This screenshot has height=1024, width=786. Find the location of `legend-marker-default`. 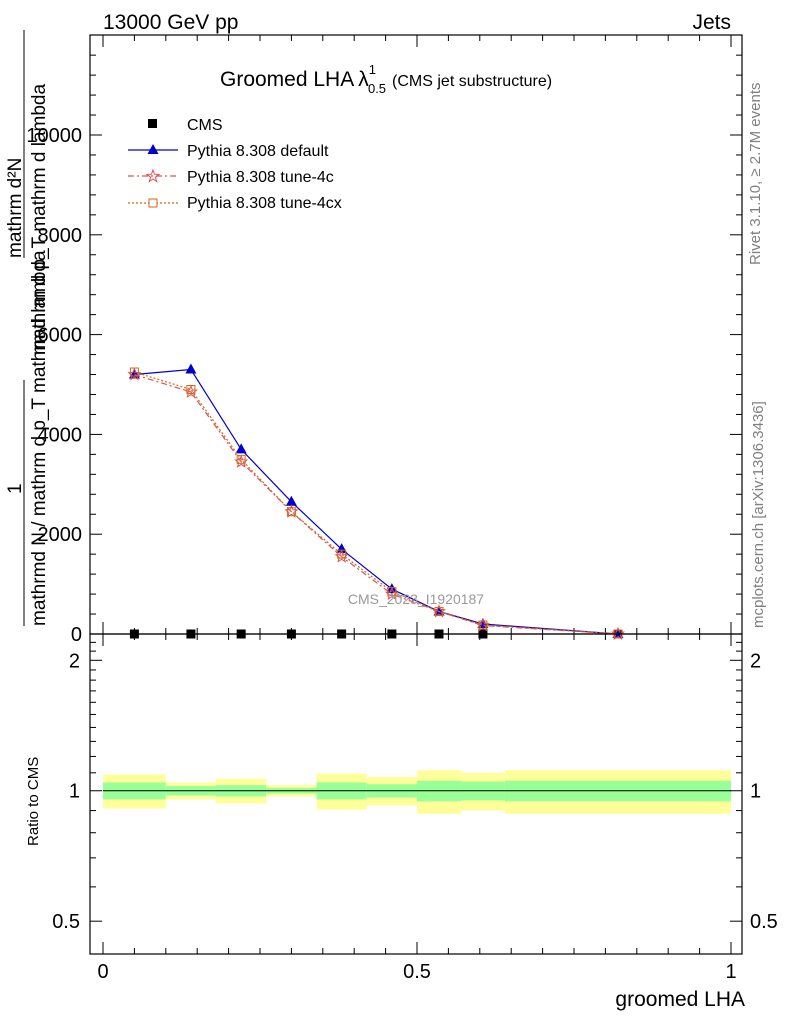

legend-marker-default is located at coordinates (153, 149).